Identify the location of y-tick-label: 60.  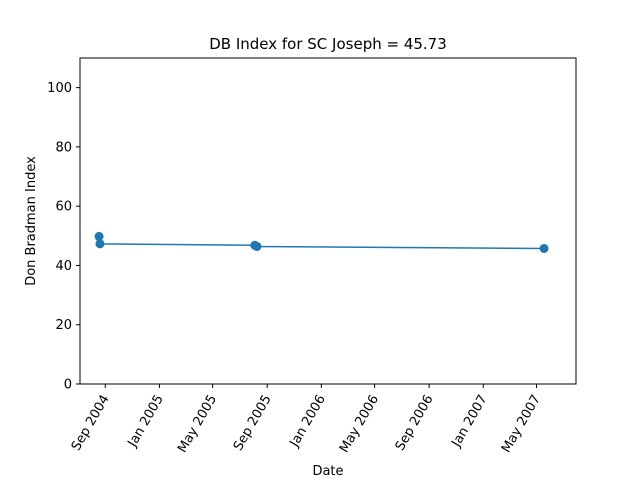
(63, 207).